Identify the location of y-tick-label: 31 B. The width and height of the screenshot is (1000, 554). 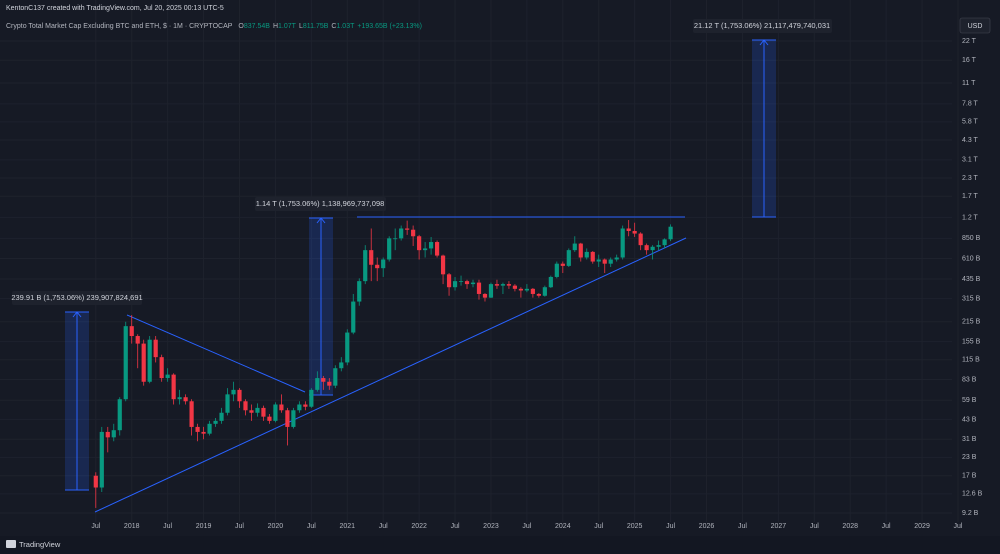
(969, 439).